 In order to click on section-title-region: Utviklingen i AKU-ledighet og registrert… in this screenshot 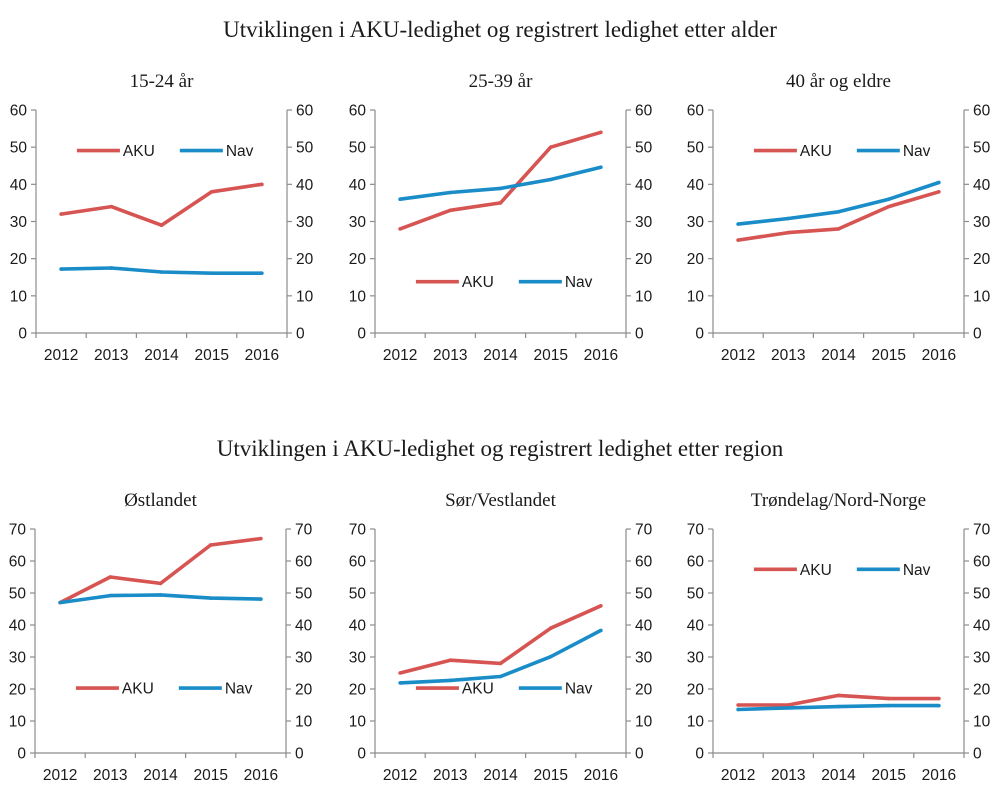, I will do `click(500, 448)`.